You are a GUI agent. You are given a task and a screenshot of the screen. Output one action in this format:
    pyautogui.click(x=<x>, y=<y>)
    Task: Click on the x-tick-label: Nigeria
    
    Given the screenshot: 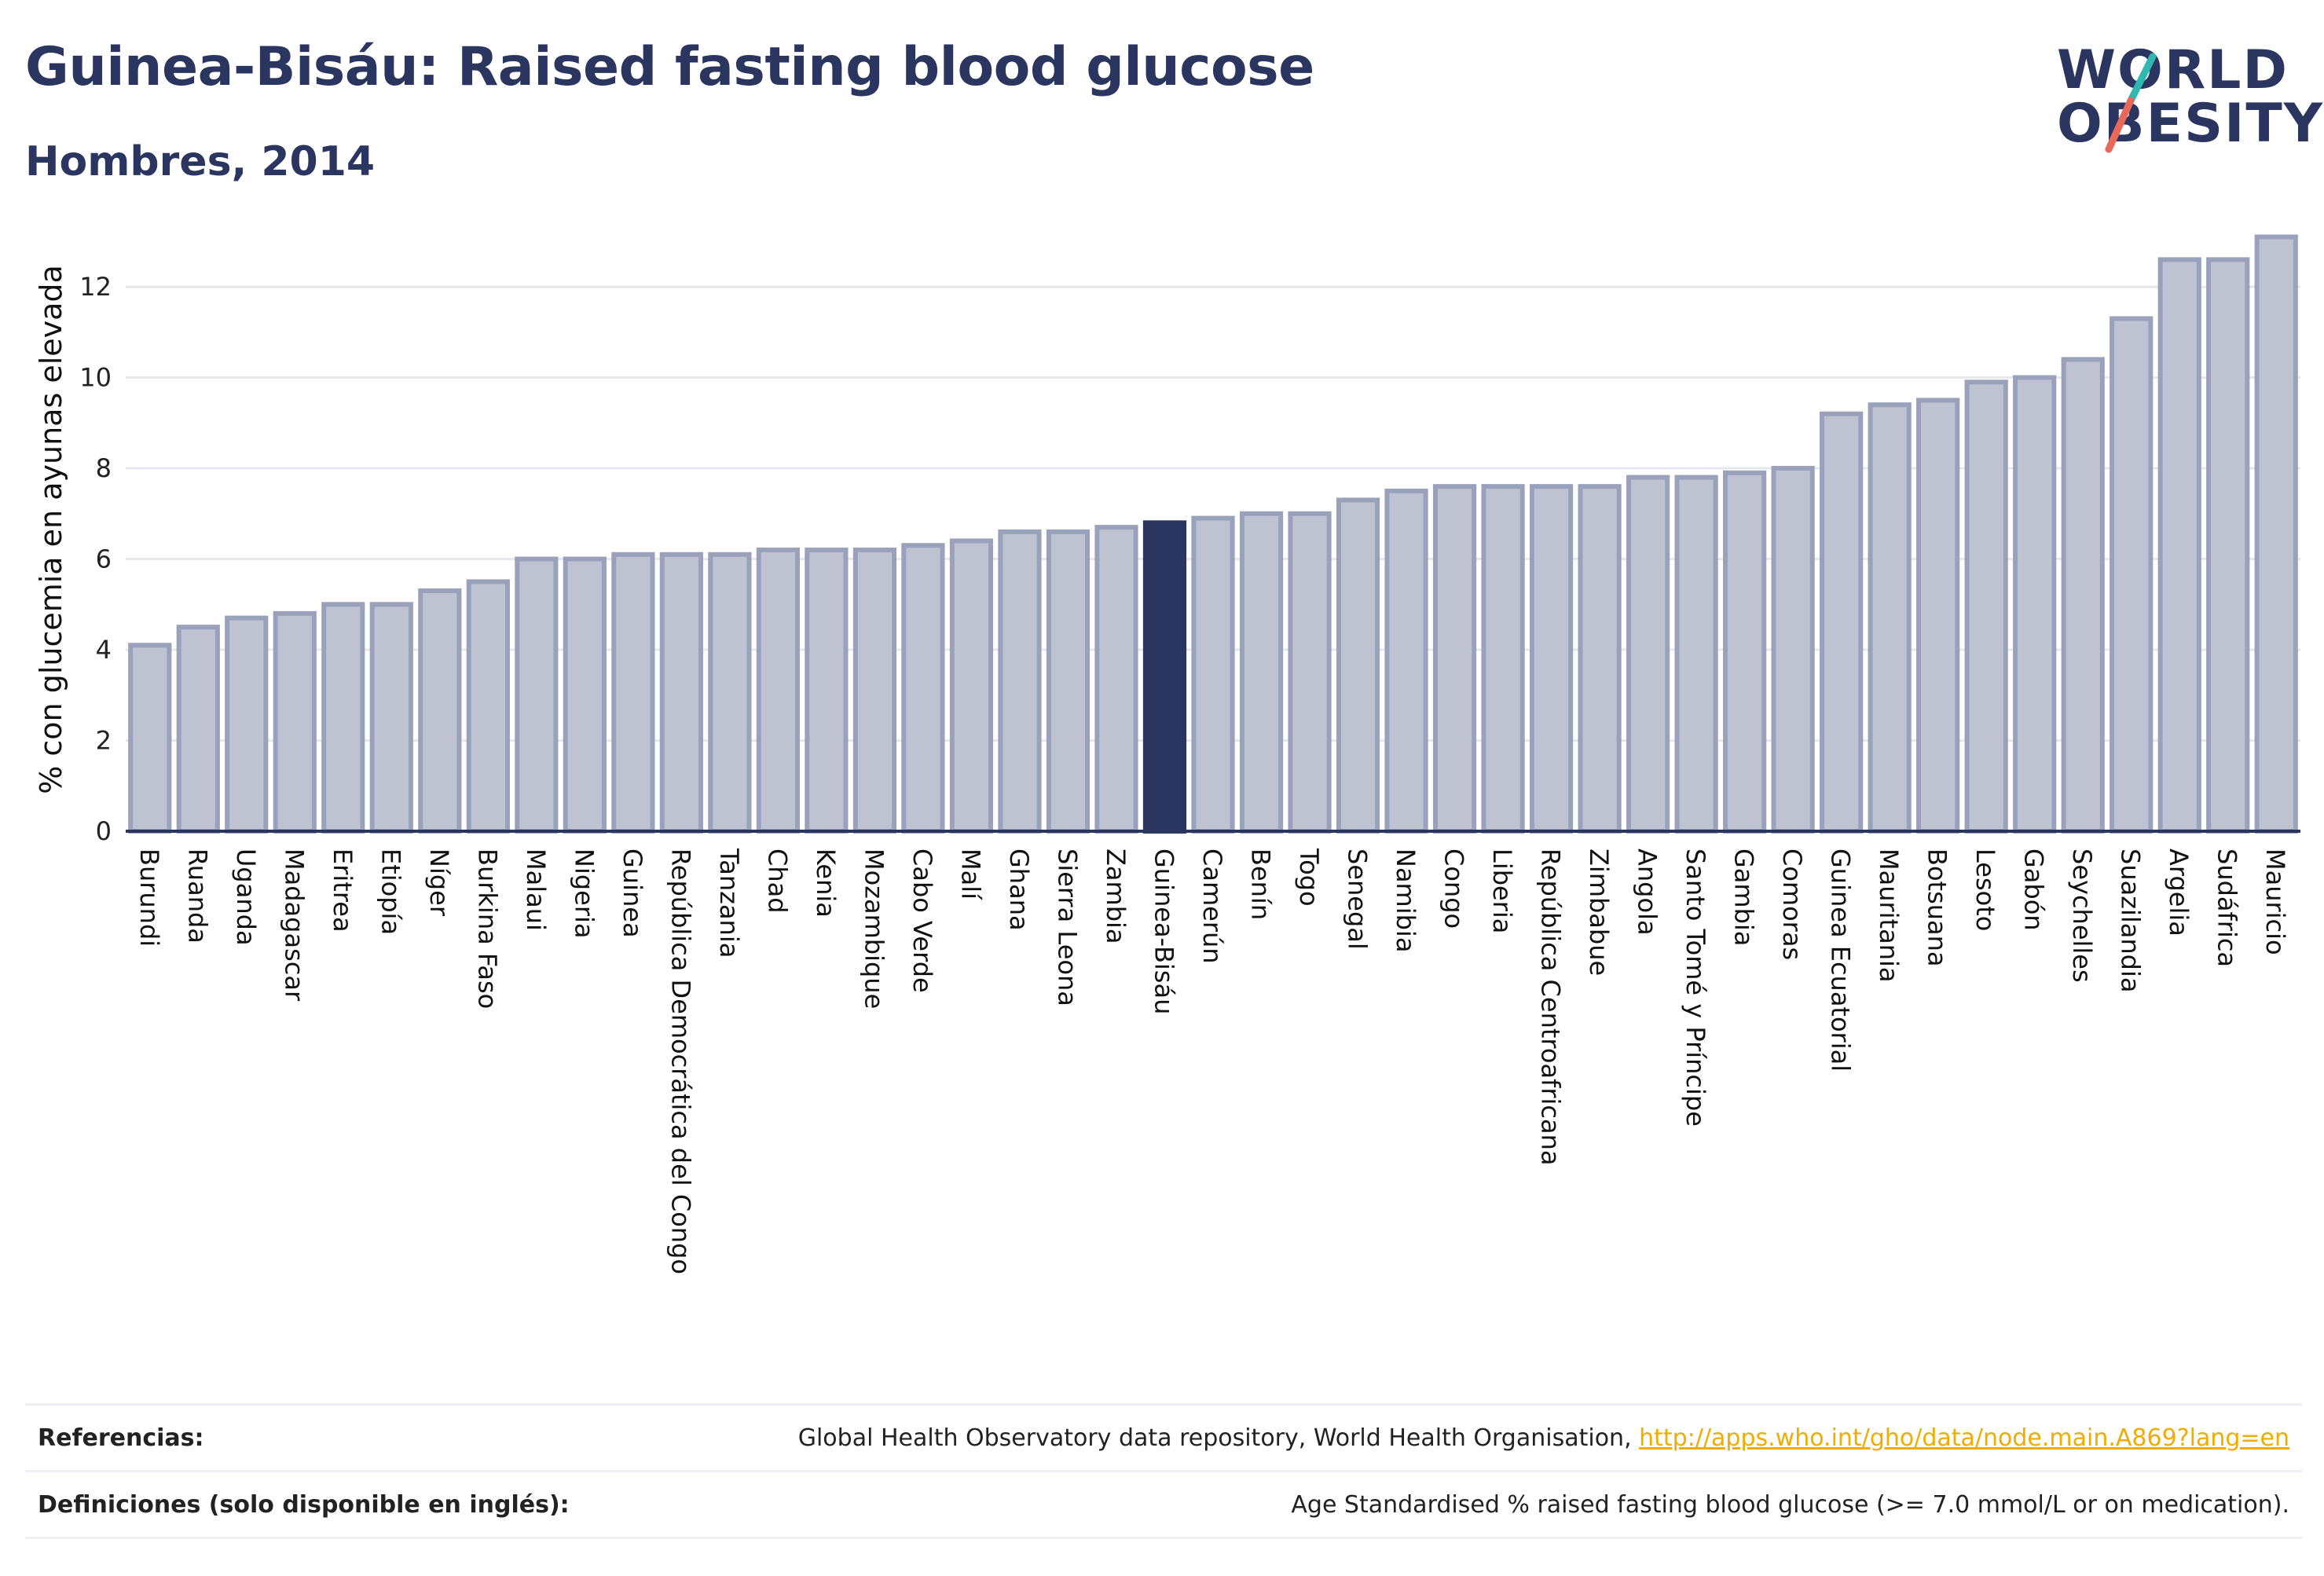 What is the action you would take?
    pyautogui.click(x=584, y=893)
    